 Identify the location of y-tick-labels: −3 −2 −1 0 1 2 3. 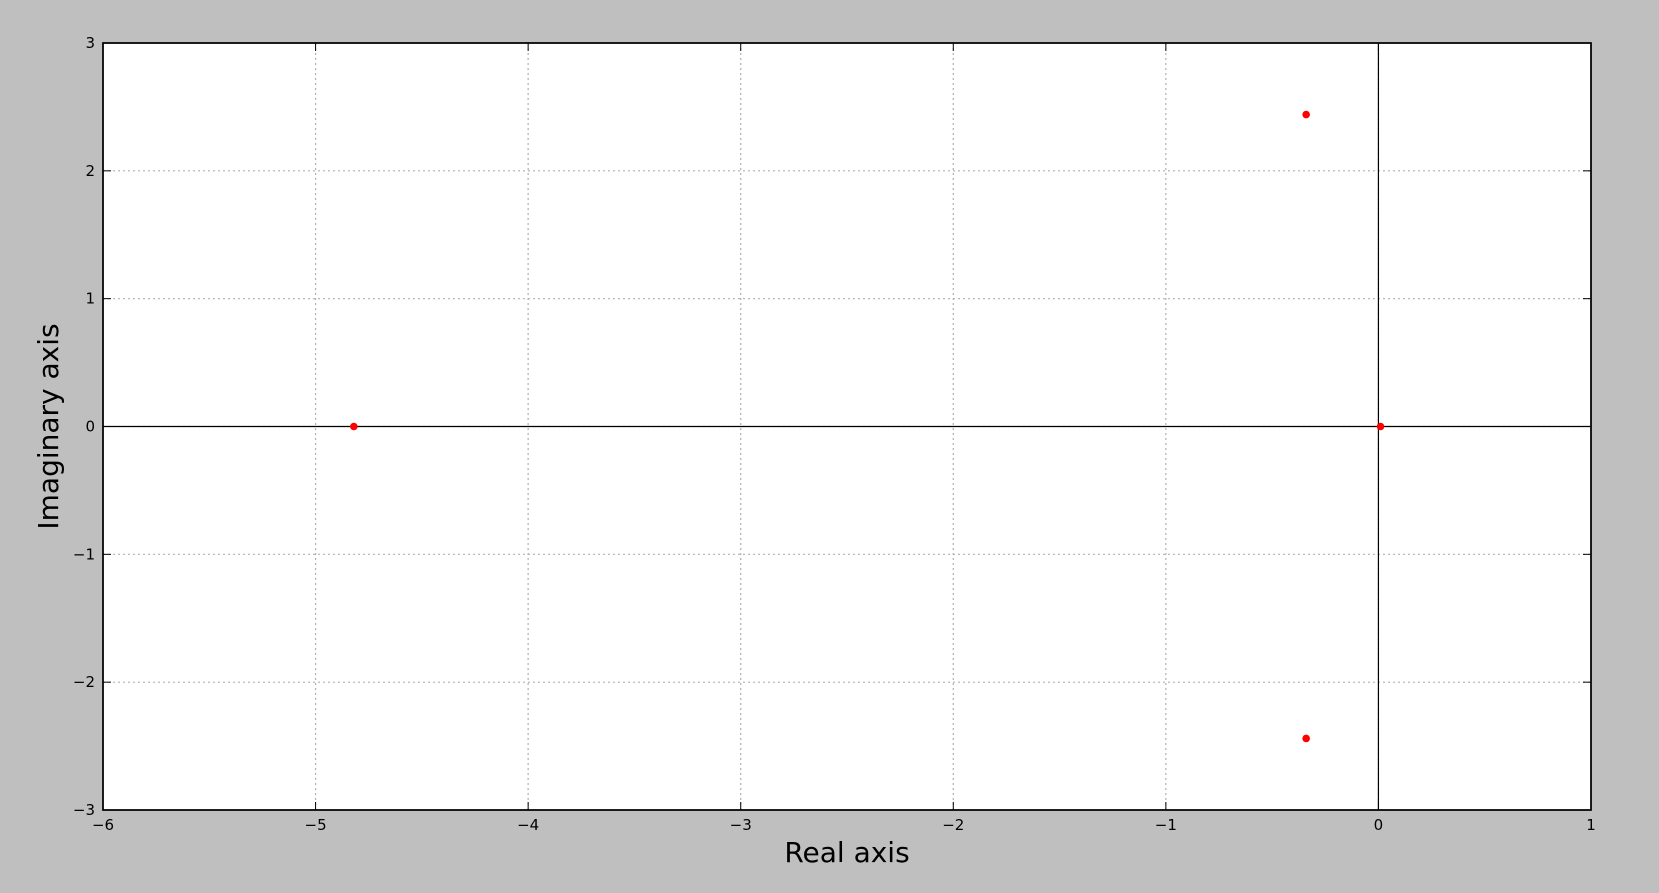
(84, 426).